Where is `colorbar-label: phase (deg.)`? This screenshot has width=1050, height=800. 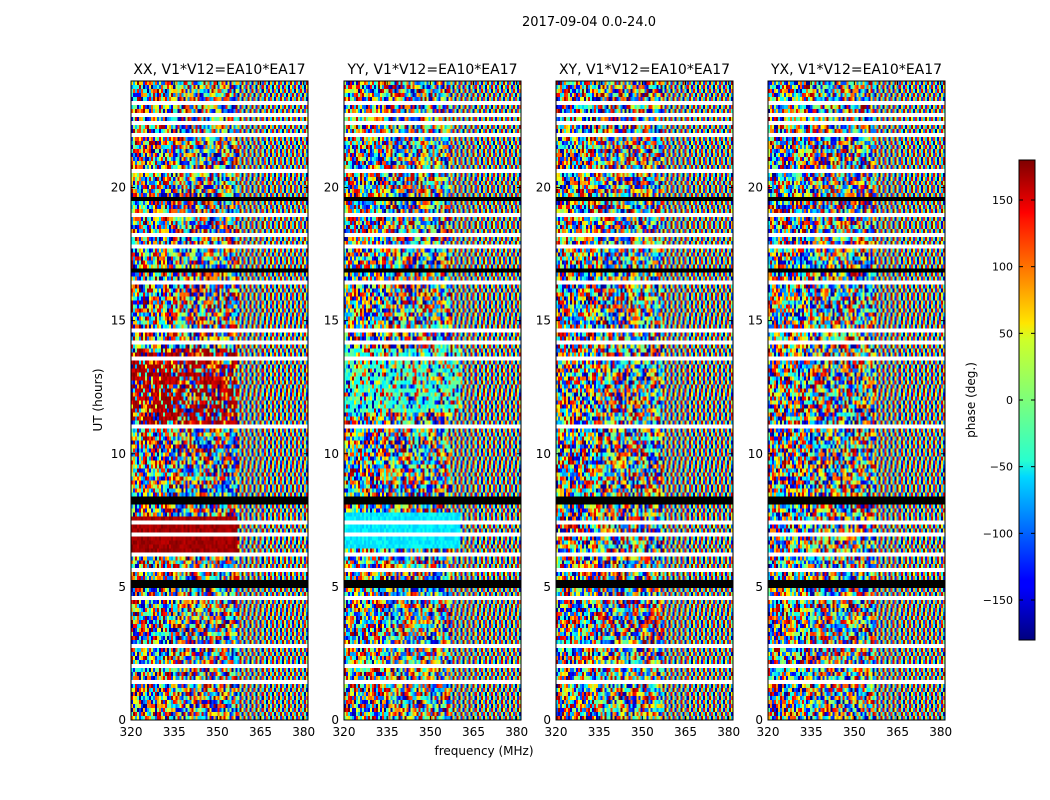
colorbar-label: phase (deg.) is located at coordinates (971, 400).